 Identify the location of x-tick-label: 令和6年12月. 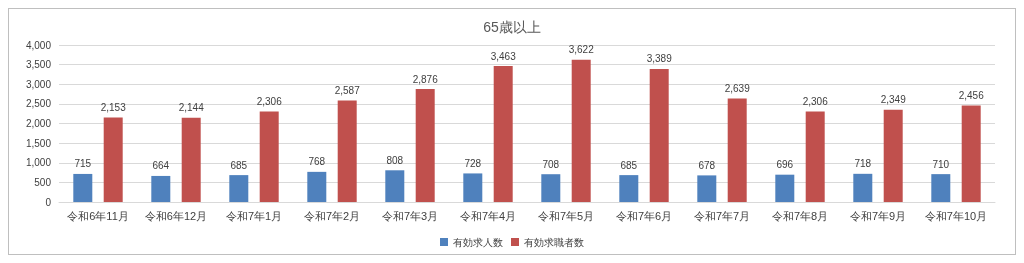
(176, 215).